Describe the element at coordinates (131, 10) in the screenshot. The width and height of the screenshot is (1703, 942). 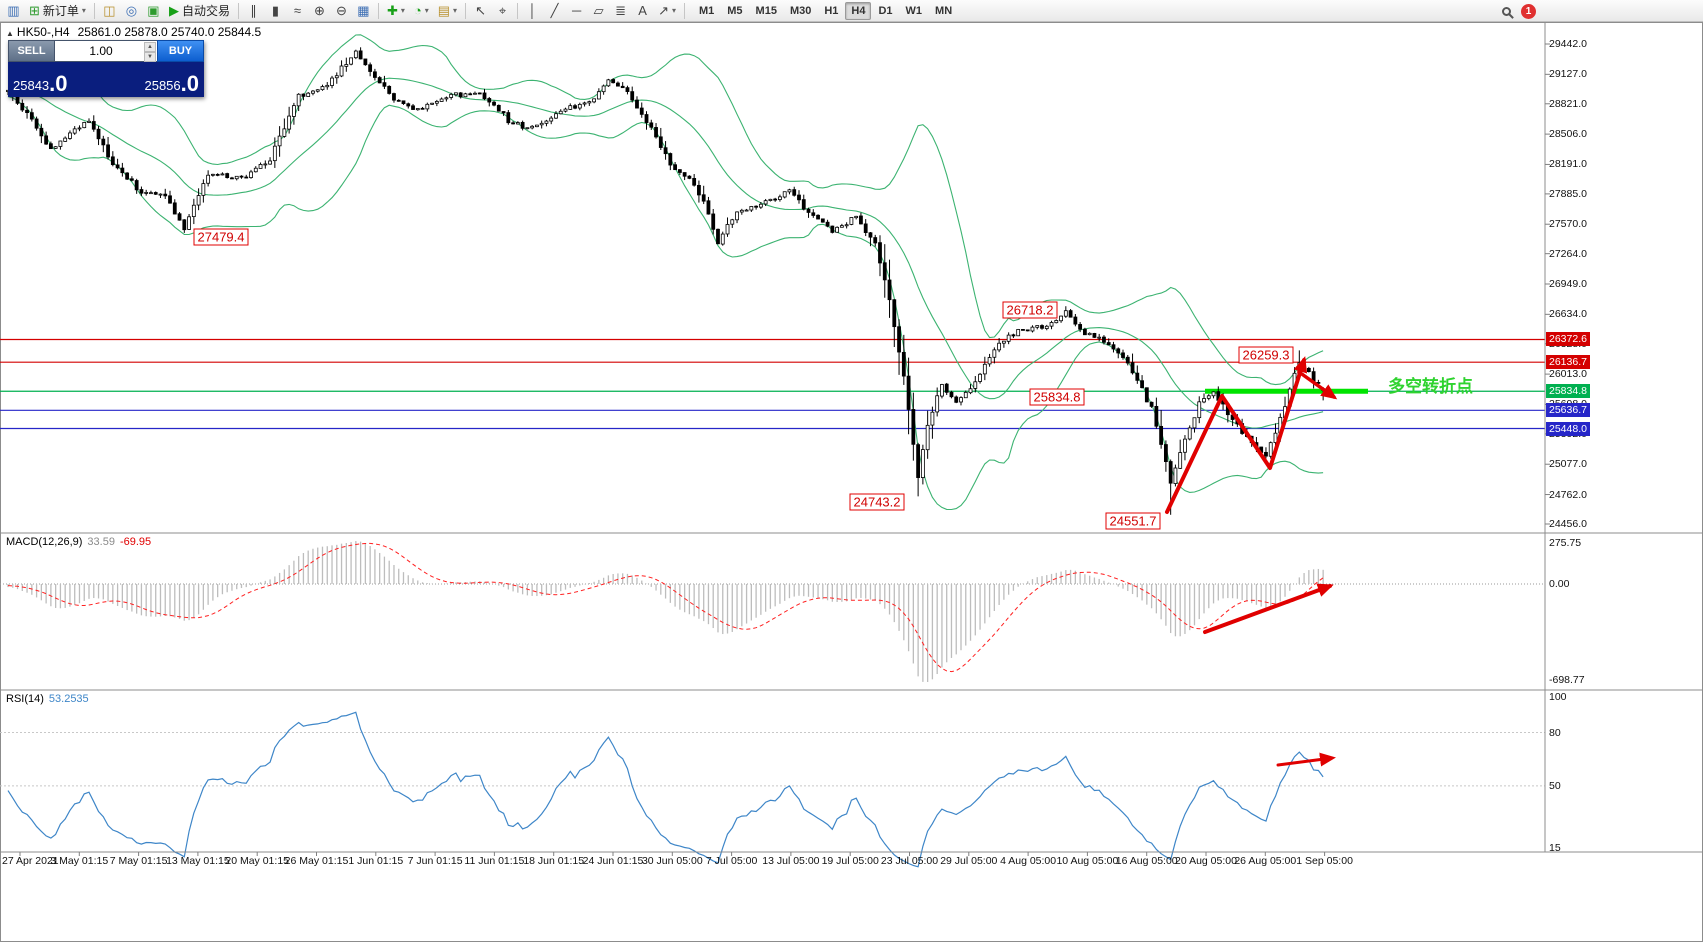
I see `market-watch-icon: ◎` at that location.